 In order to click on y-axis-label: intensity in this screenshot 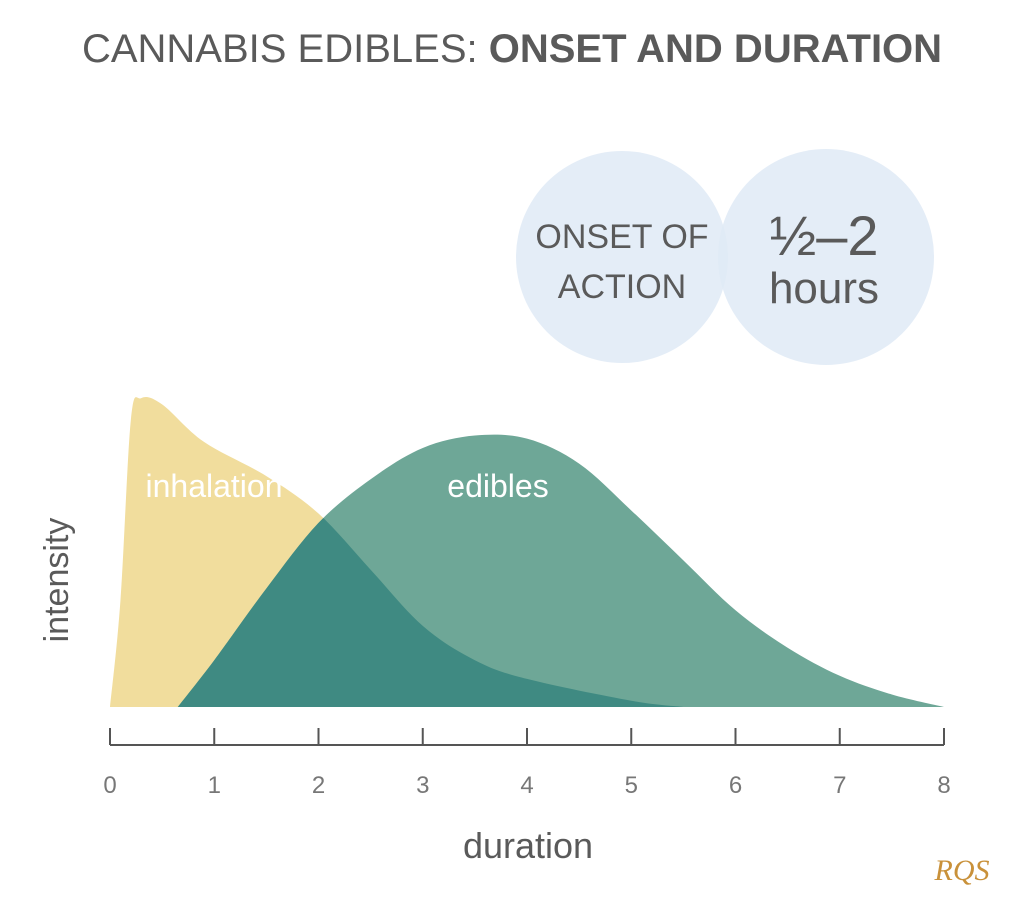, I will do `click(57, 580)`.